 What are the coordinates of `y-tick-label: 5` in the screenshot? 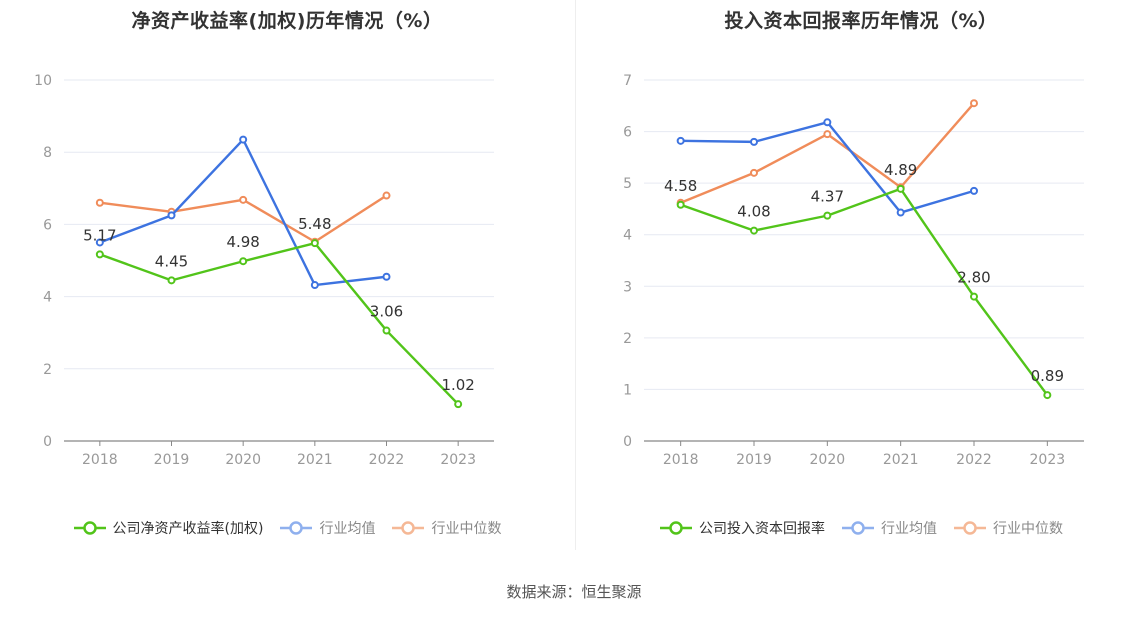 It's located at (627, 184).